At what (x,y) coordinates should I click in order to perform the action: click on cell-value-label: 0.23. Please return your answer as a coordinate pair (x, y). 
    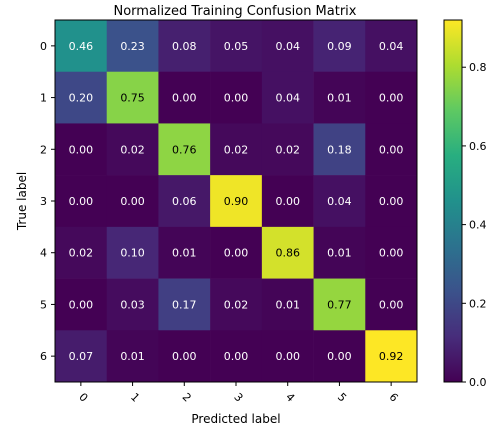
    Looking at the image, I should click on (132, 46).